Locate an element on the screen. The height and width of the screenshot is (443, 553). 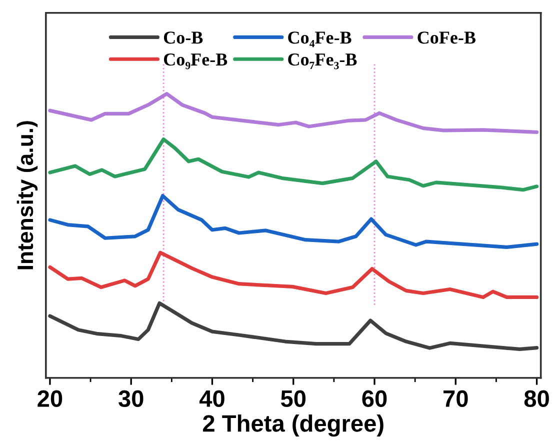
legend-label: Co-B is located at coordinates (183, 38).